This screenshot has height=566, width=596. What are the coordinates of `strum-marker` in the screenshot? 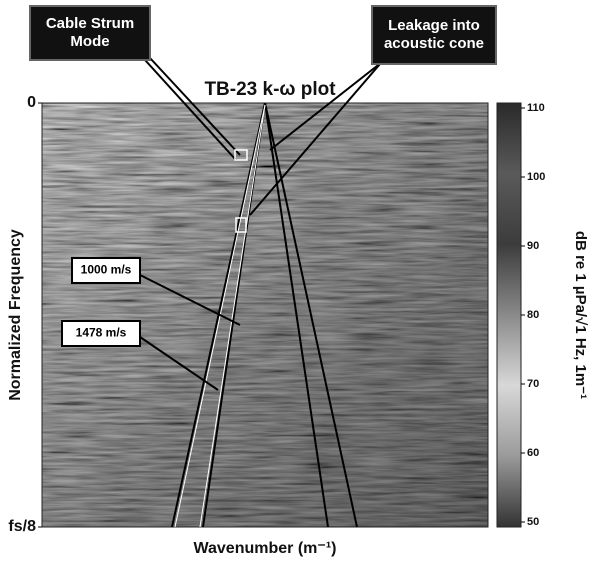 It's located at (241, 155).